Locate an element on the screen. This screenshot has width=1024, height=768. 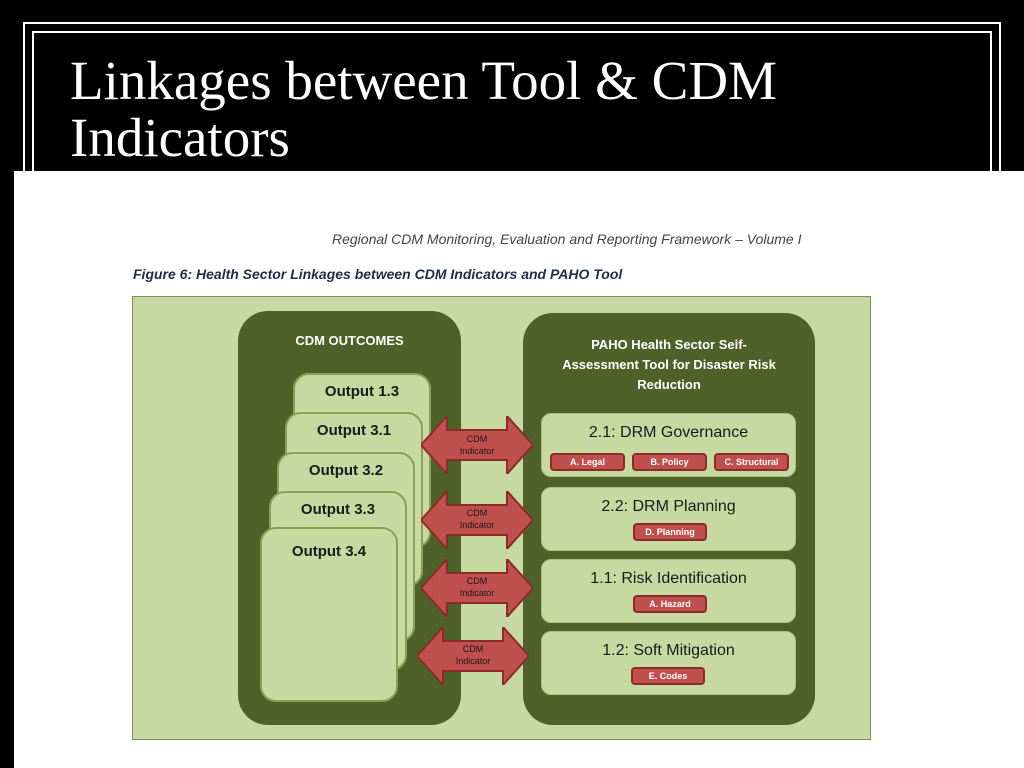
paho-section-title: 2.2: DRM Planning is located at coordinates (668, 506).